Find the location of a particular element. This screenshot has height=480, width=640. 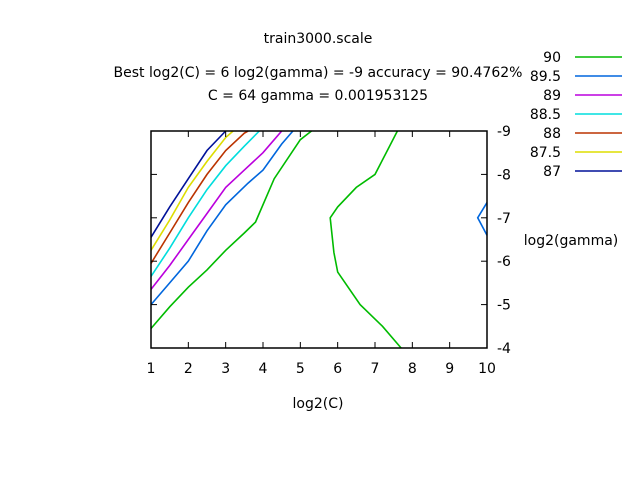

legend-label-89.5: 89.5 is located at coordinates (545, 77).